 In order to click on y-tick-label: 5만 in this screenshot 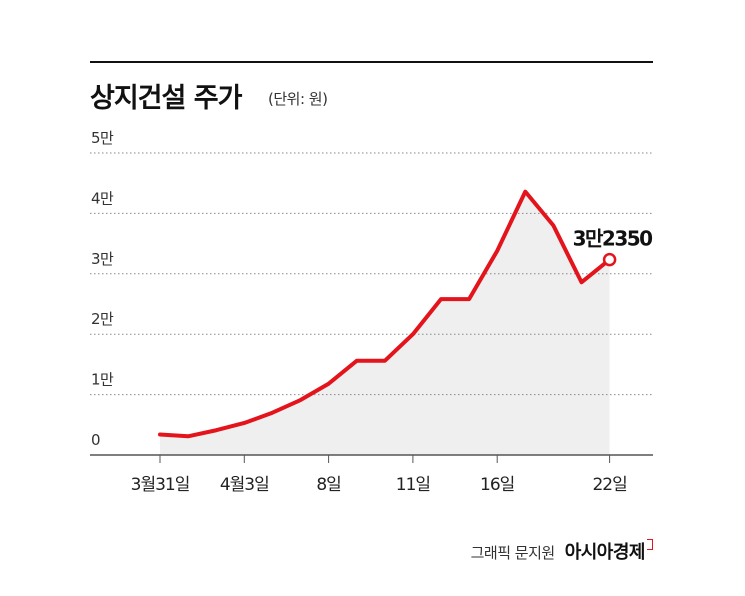, I will do `click(102, 138)`.